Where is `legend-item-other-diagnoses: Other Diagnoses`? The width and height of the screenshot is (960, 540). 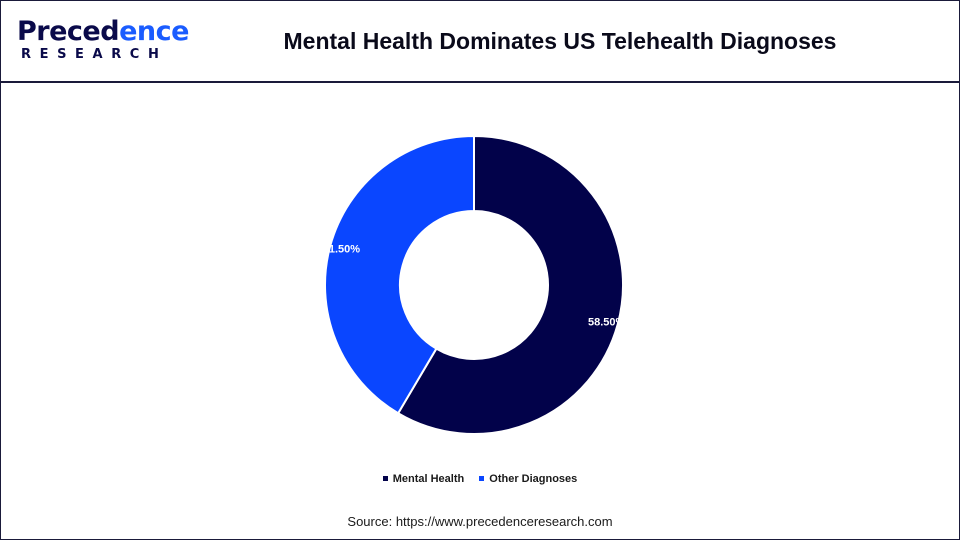
legend-item-other-diagnoses: Other Diagnoses is located at coordinates (528, 479).